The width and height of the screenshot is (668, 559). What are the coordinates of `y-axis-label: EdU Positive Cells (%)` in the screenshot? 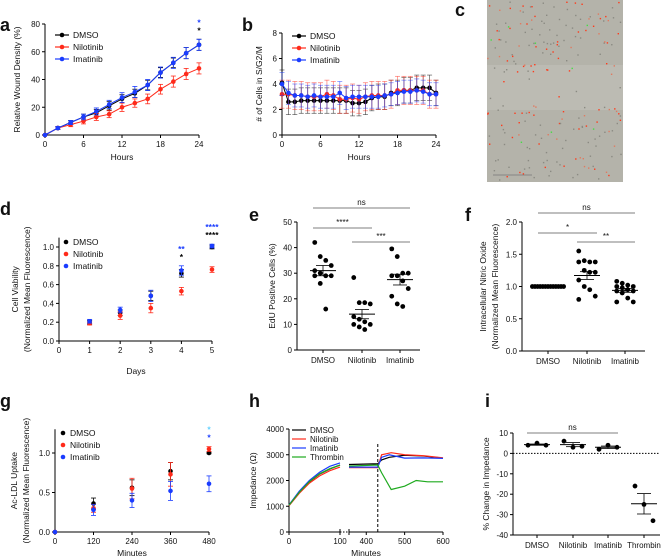 It's located at (272, 286).